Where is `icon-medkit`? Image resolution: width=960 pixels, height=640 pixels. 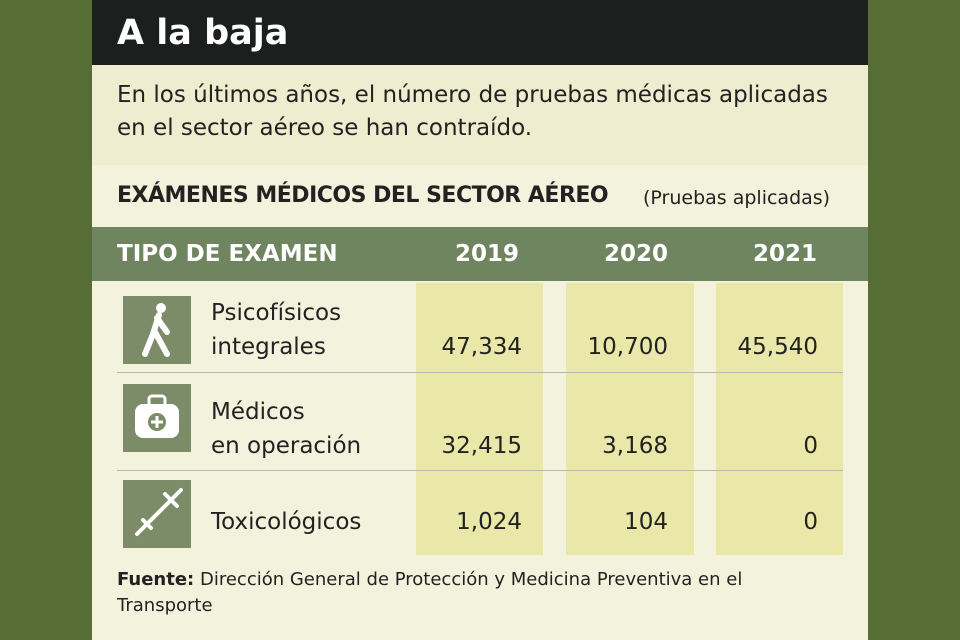 icon-medkit is located at coordinates (157, 418).